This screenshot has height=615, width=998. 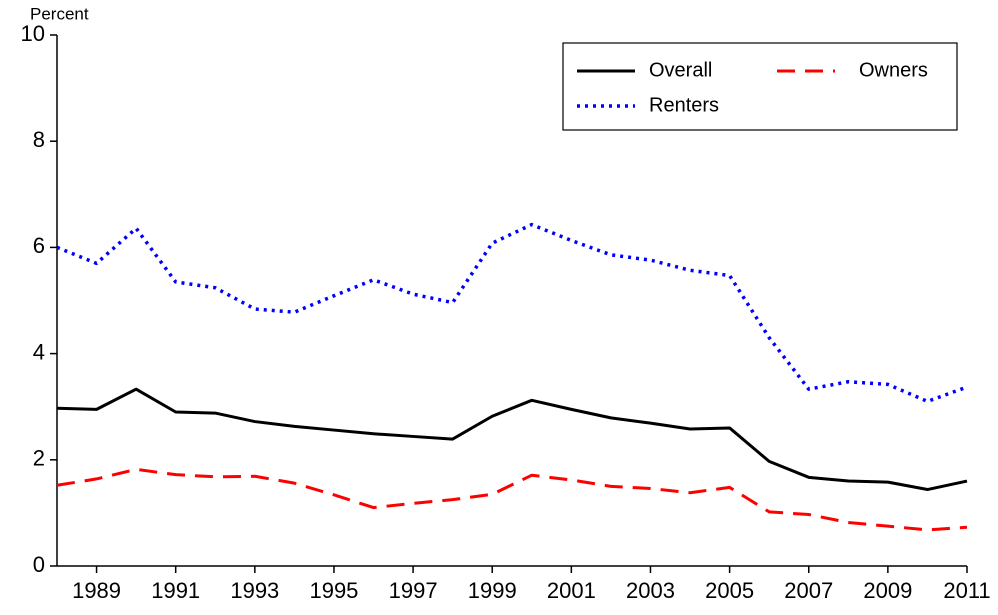 What do you see at coordinates (650, 590) in the screenshot?
I see `x-tick-label: 2003` at bounding box center [650, 590].